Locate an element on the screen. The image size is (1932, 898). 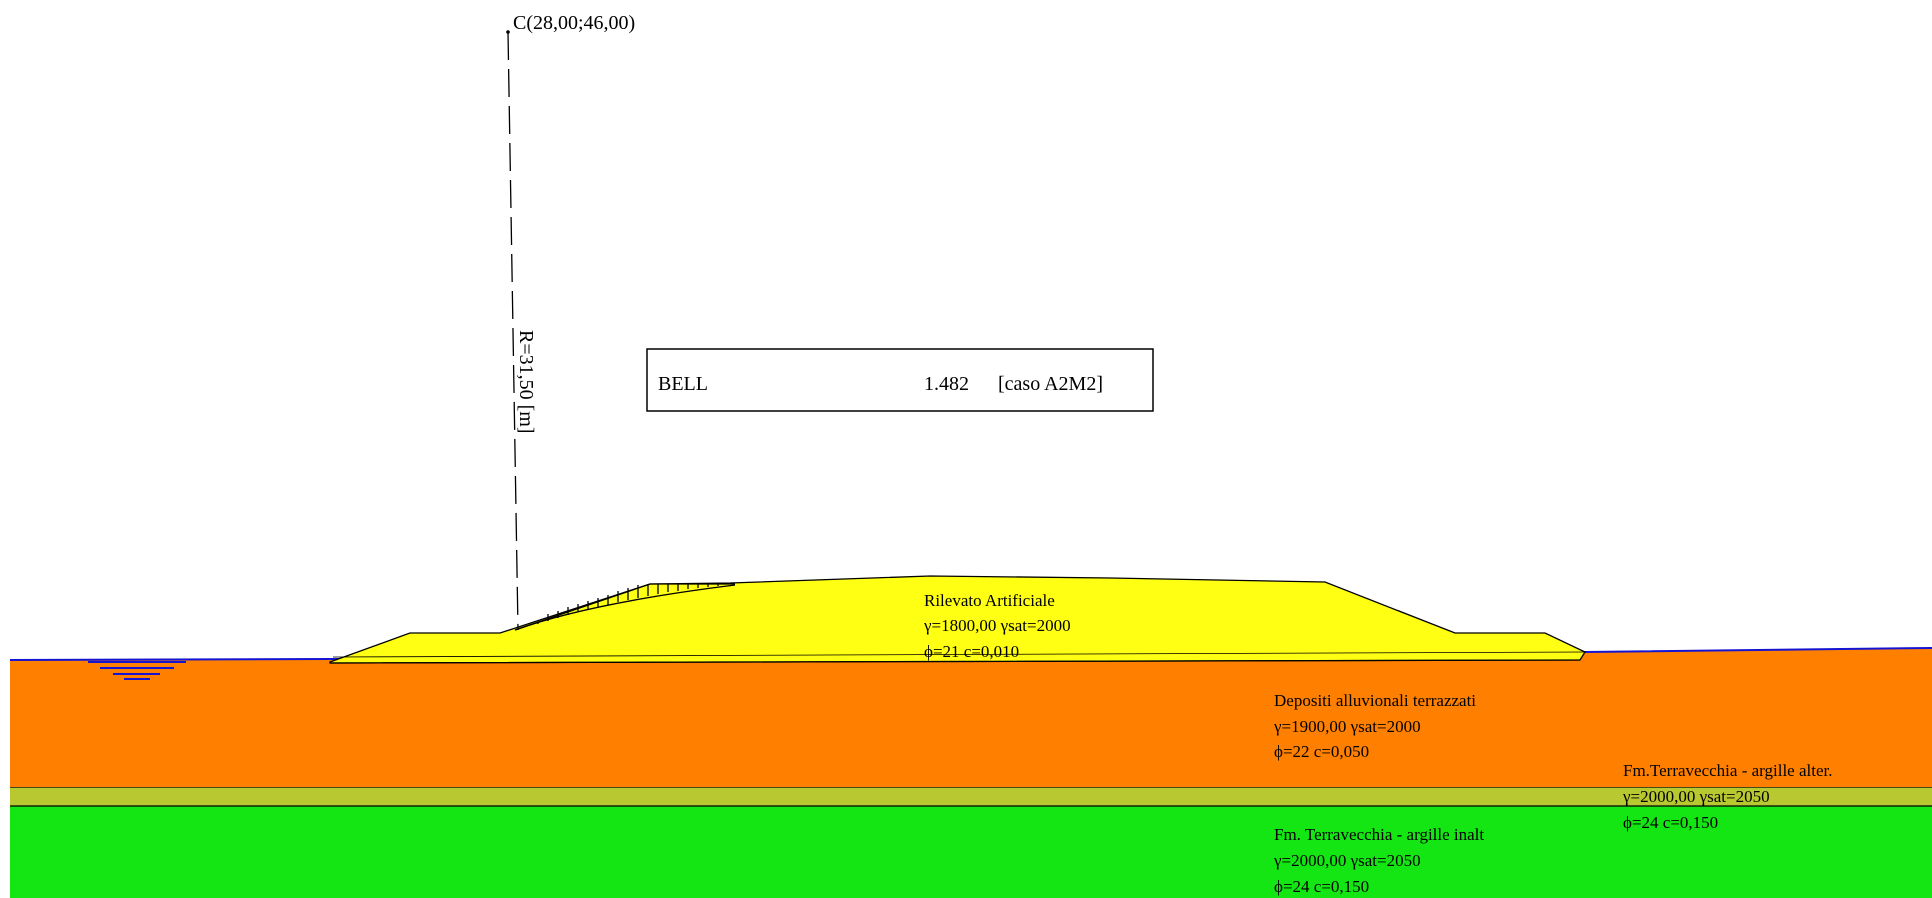
layer-strength: ϕ=22 c=0,050 is located at coordinates (1321, 751).